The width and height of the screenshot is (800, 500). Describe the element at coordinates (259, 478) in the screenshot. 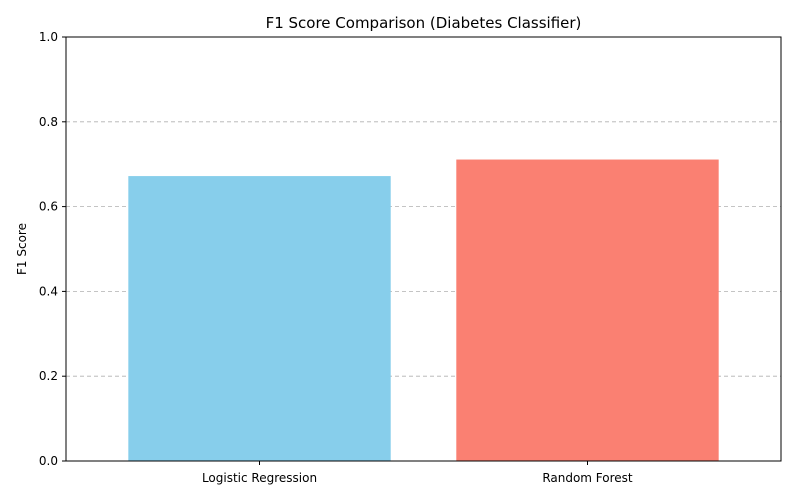

I see `x-tick-label: Logistic Regression` at that location.